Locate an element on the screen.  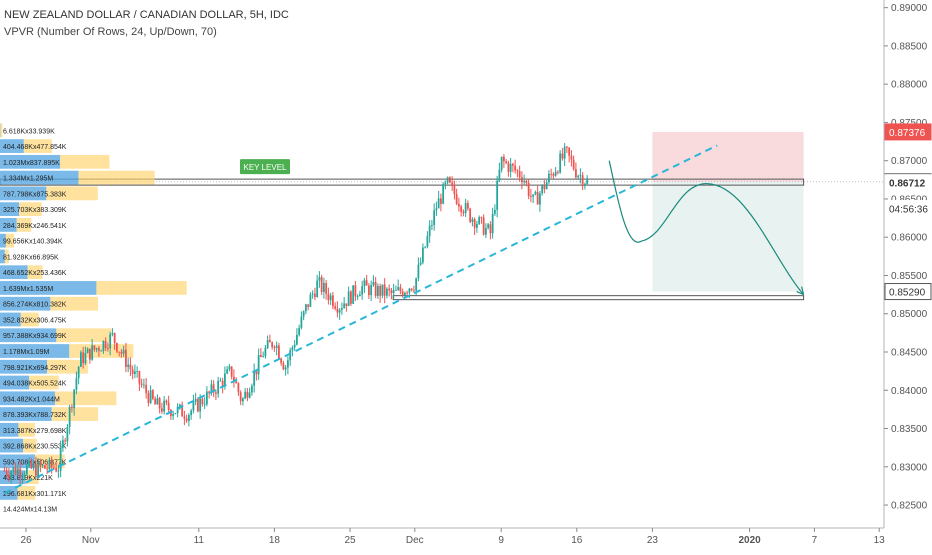
time-axis-label: 26 is located at coordinates (26, 540).